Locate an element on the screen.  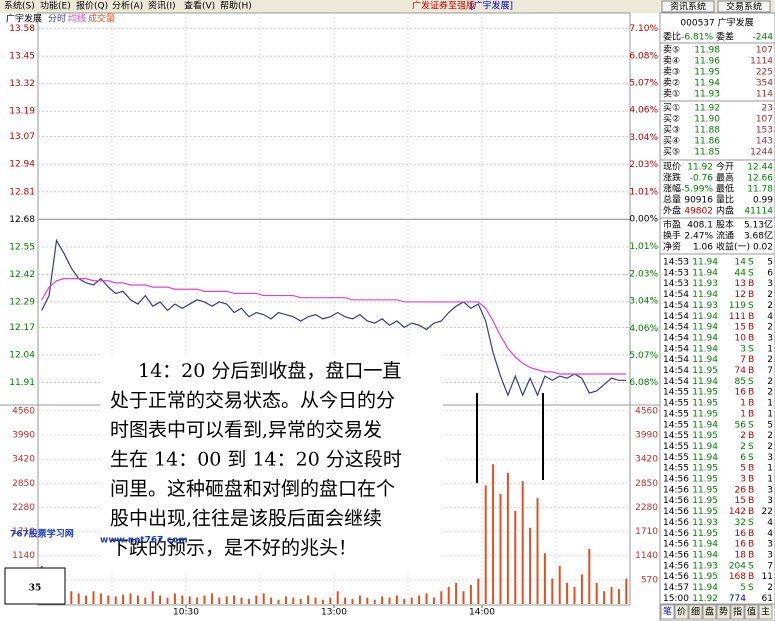
badge: 35 is located at coordinates (35, 589).